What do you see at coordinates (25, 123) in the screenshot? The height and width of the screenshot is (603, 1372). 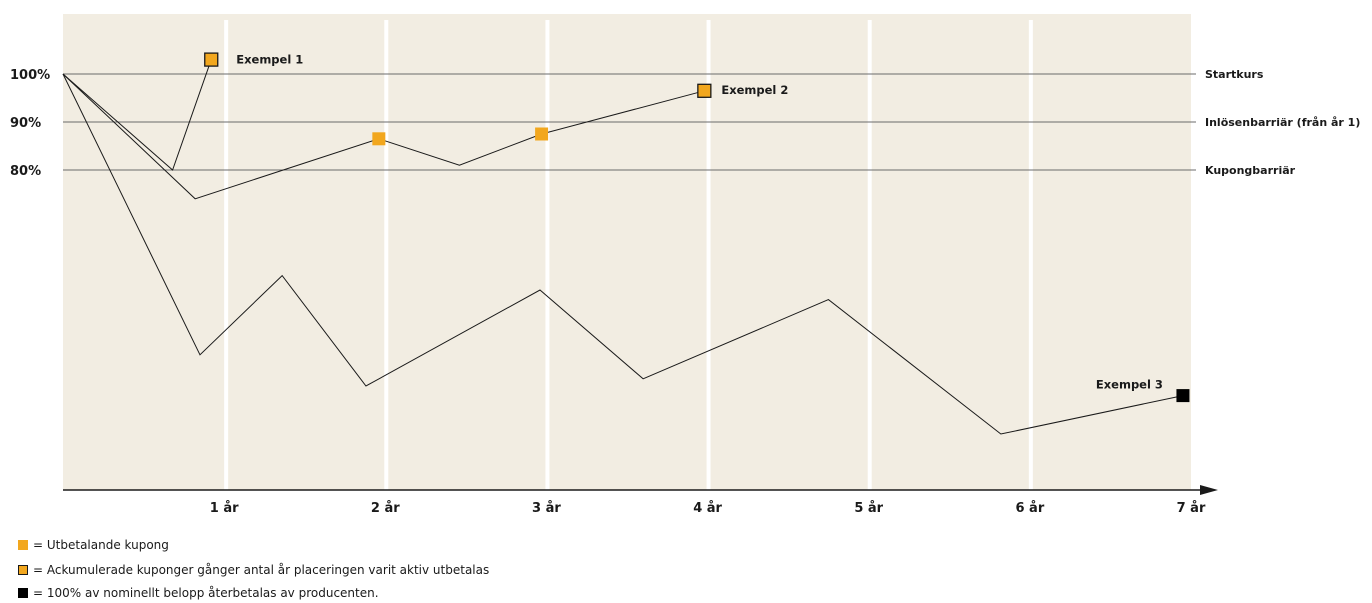 I see `y-tick-label: 90%` at bounding box center [25, 123].